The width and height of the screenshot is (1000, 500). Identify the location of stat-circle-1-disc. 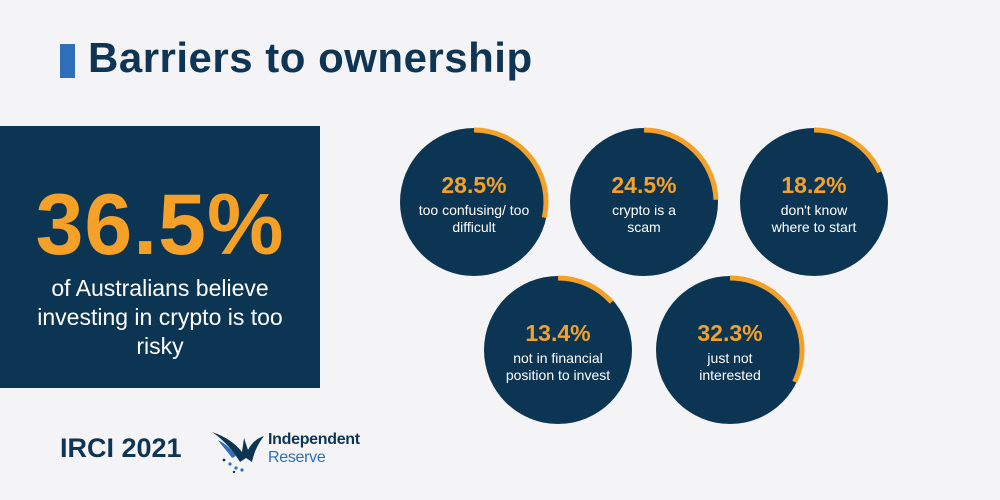
(474, 202).